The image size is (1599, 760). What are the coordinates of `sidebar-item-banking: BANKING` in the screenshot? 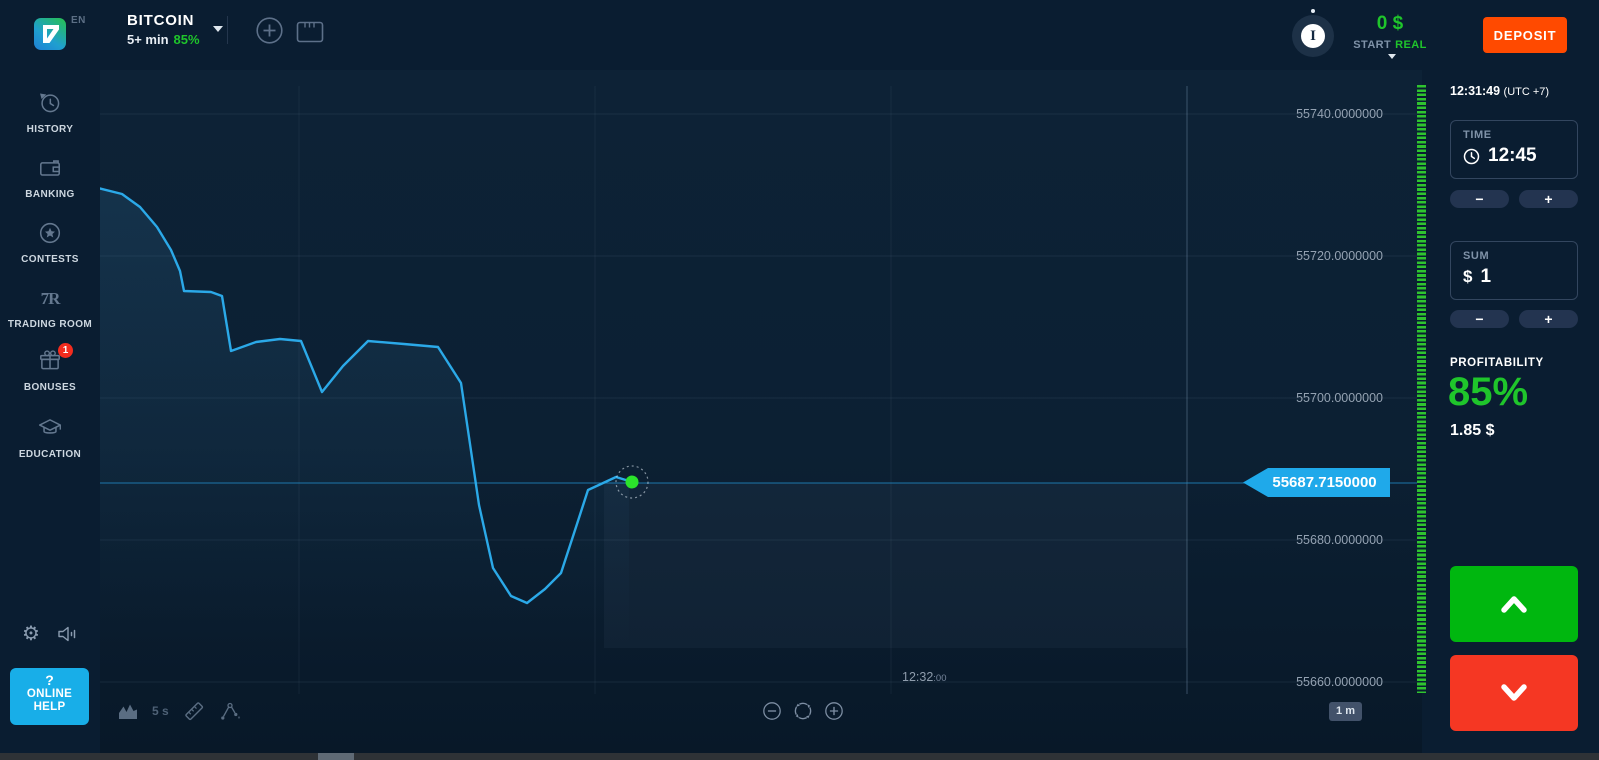 It's located at (50, 177).